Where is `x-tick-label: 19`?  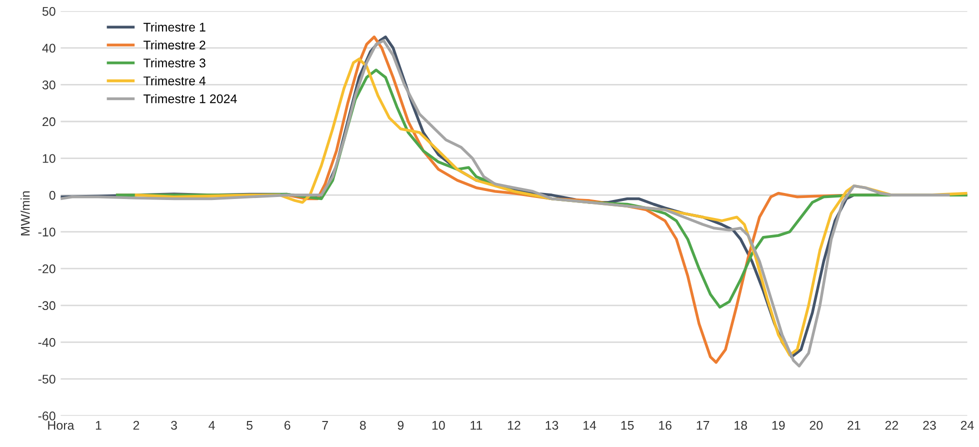 x-tick-label: 19 is located at coordinates (778, 425).